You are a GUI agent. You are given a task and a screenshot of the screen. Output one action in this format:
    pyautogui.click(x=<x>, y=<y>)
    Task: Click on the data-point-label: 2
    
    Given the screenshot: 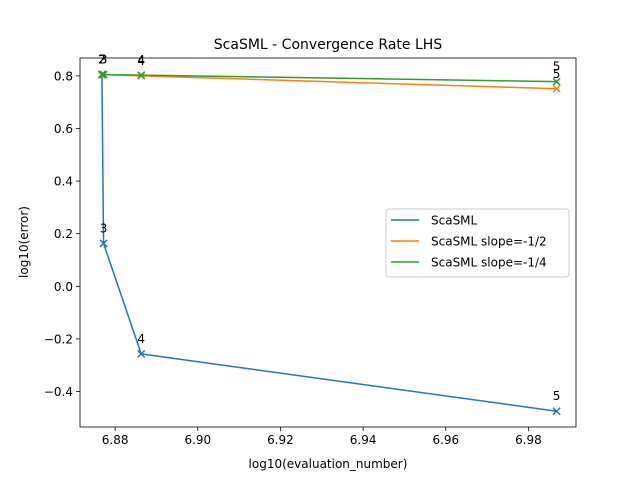 What is the action you would take?
    pyautogui.click(x=102, y=60)
    